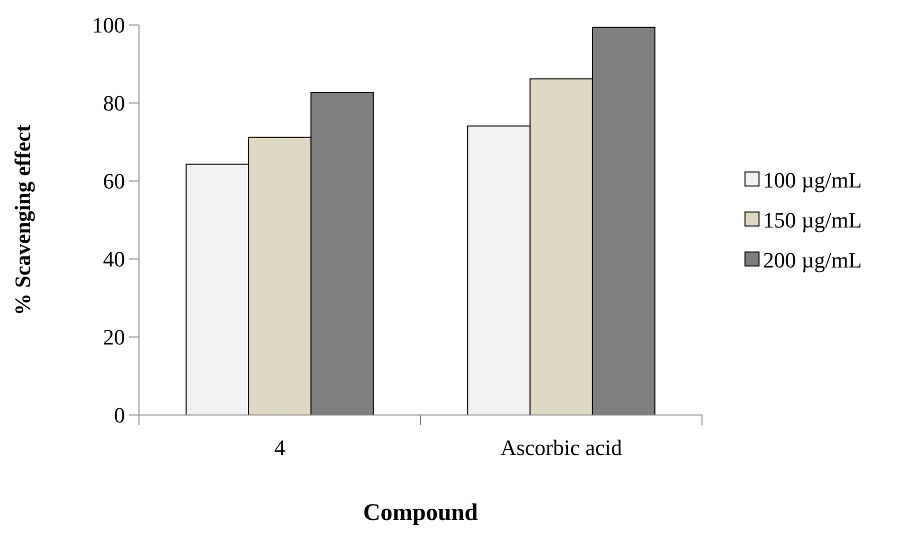  I want to click on x-tick-label: 4, so click(280, 447).